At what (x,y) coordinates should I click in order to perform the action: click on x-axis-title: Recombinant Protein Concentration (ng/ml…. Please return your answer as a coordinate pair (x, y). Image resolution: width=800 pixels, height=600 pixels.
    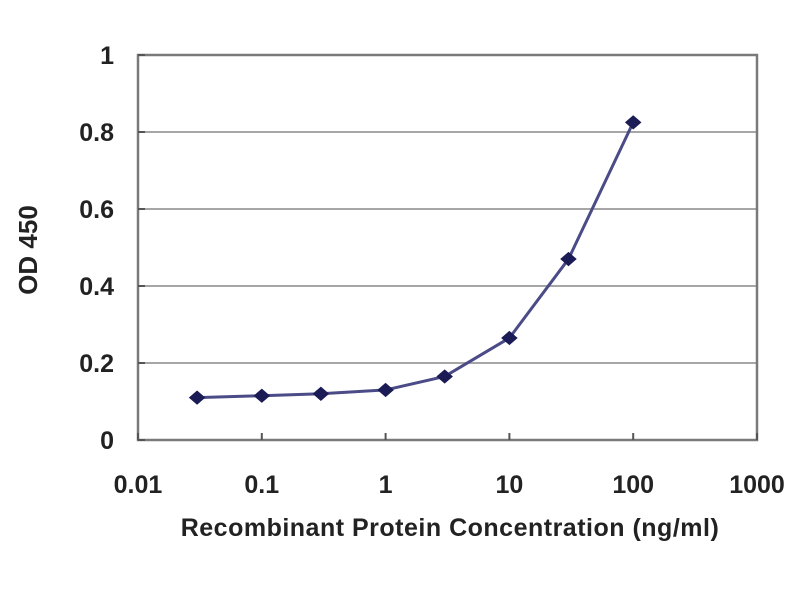
    Looking at the image, I should click on (450, 528).